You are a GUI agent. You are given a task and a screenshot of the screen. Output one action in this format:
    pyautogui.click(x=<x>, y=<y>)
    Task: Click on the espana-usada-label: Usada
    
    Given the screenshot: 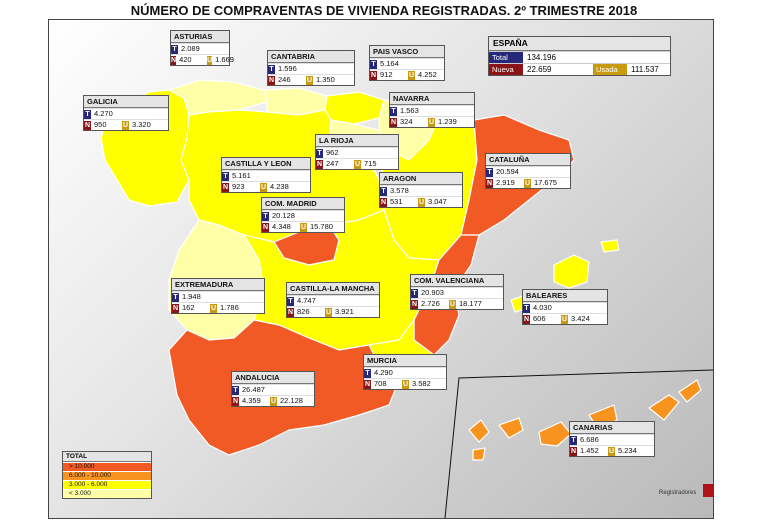 What is the action you would take?
    pyautogui.click(x=610, y=69)
    